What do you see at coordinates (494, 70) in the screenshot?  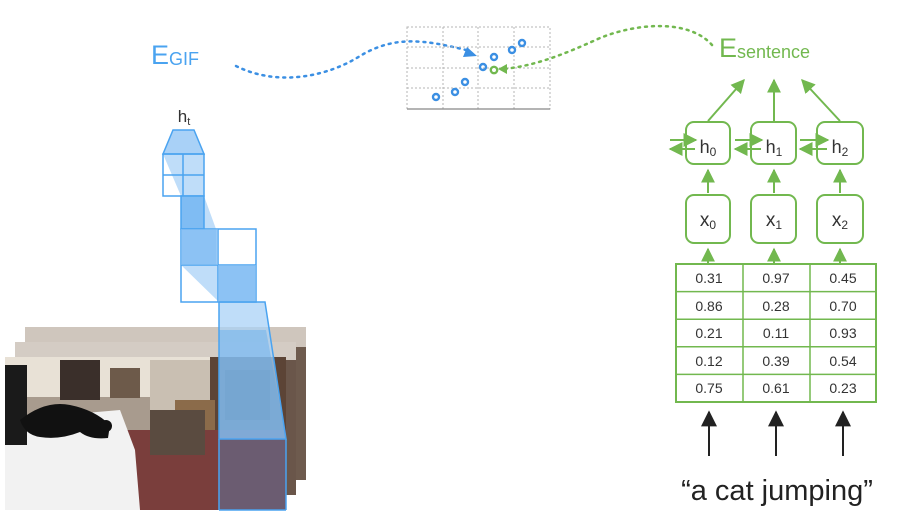 I see `sentence-embedding-marker` at bounding box center [494, 70].